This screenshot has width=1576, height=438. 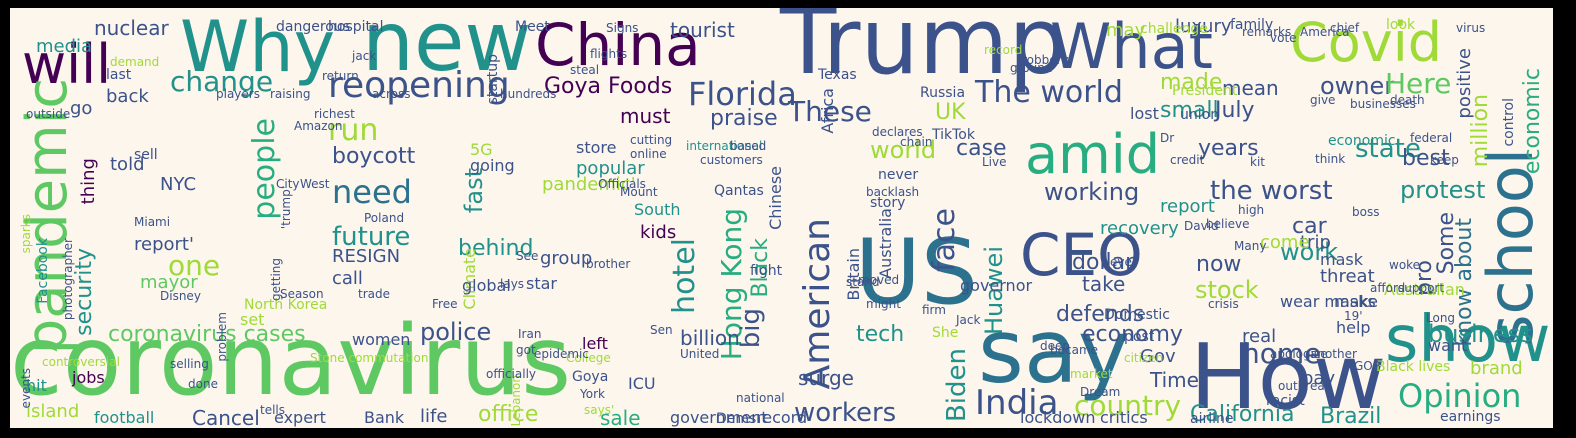 I want to click on word: York, so click(x=592, y=394).